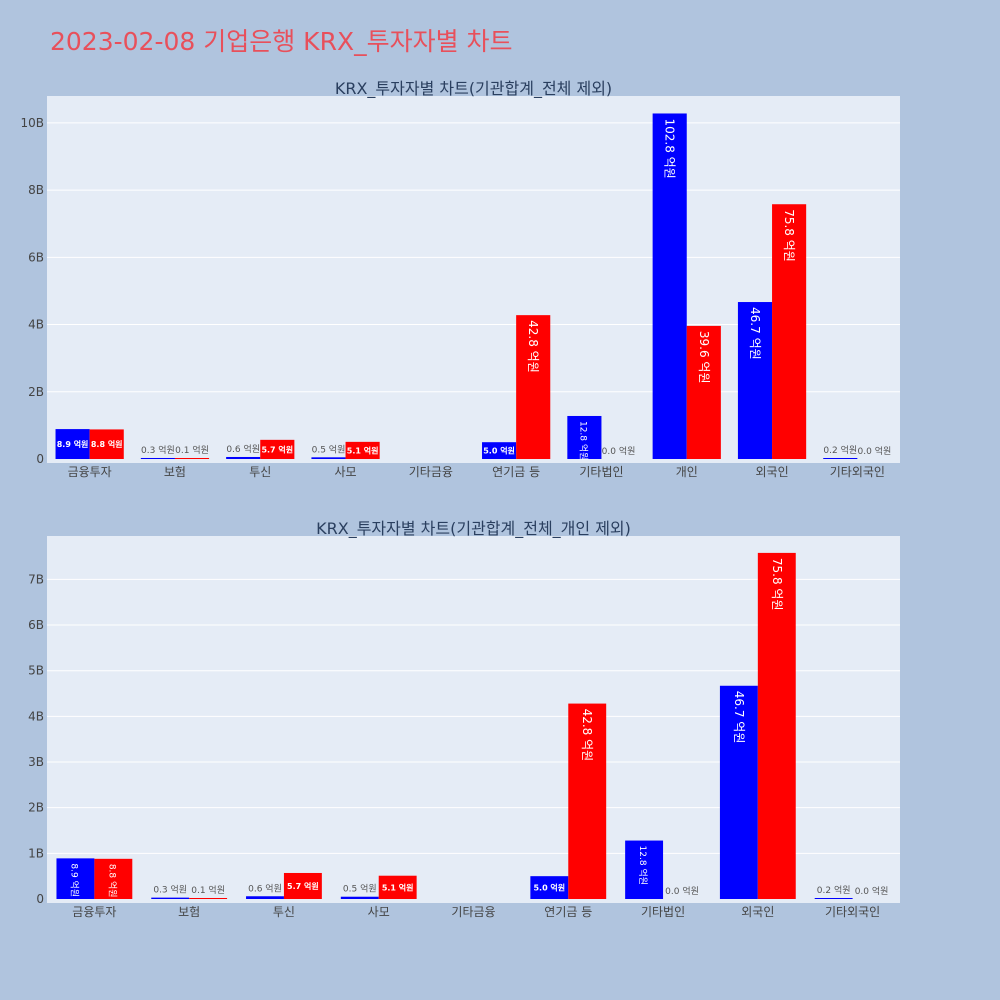 This screenshot has height=1000, width=1000. Describe the element at coordinates (36, 190) in the screenshot. I see `y-tick-label: 8B` at that location.